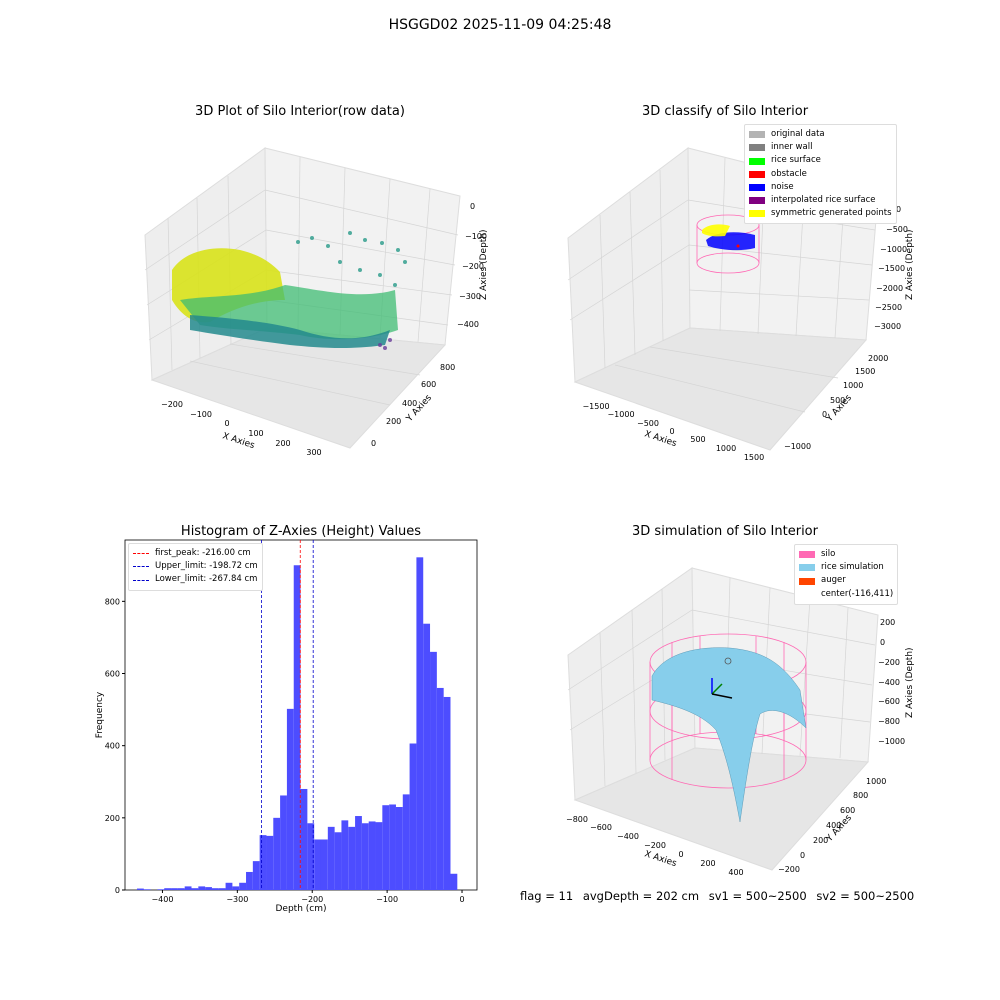 The width and height of the screenshot is (1000, 1000). What do you see at coordinates (728, 760) in the screenshot?
I see `silo-bottom-ring` at bounding box center [728, 760].